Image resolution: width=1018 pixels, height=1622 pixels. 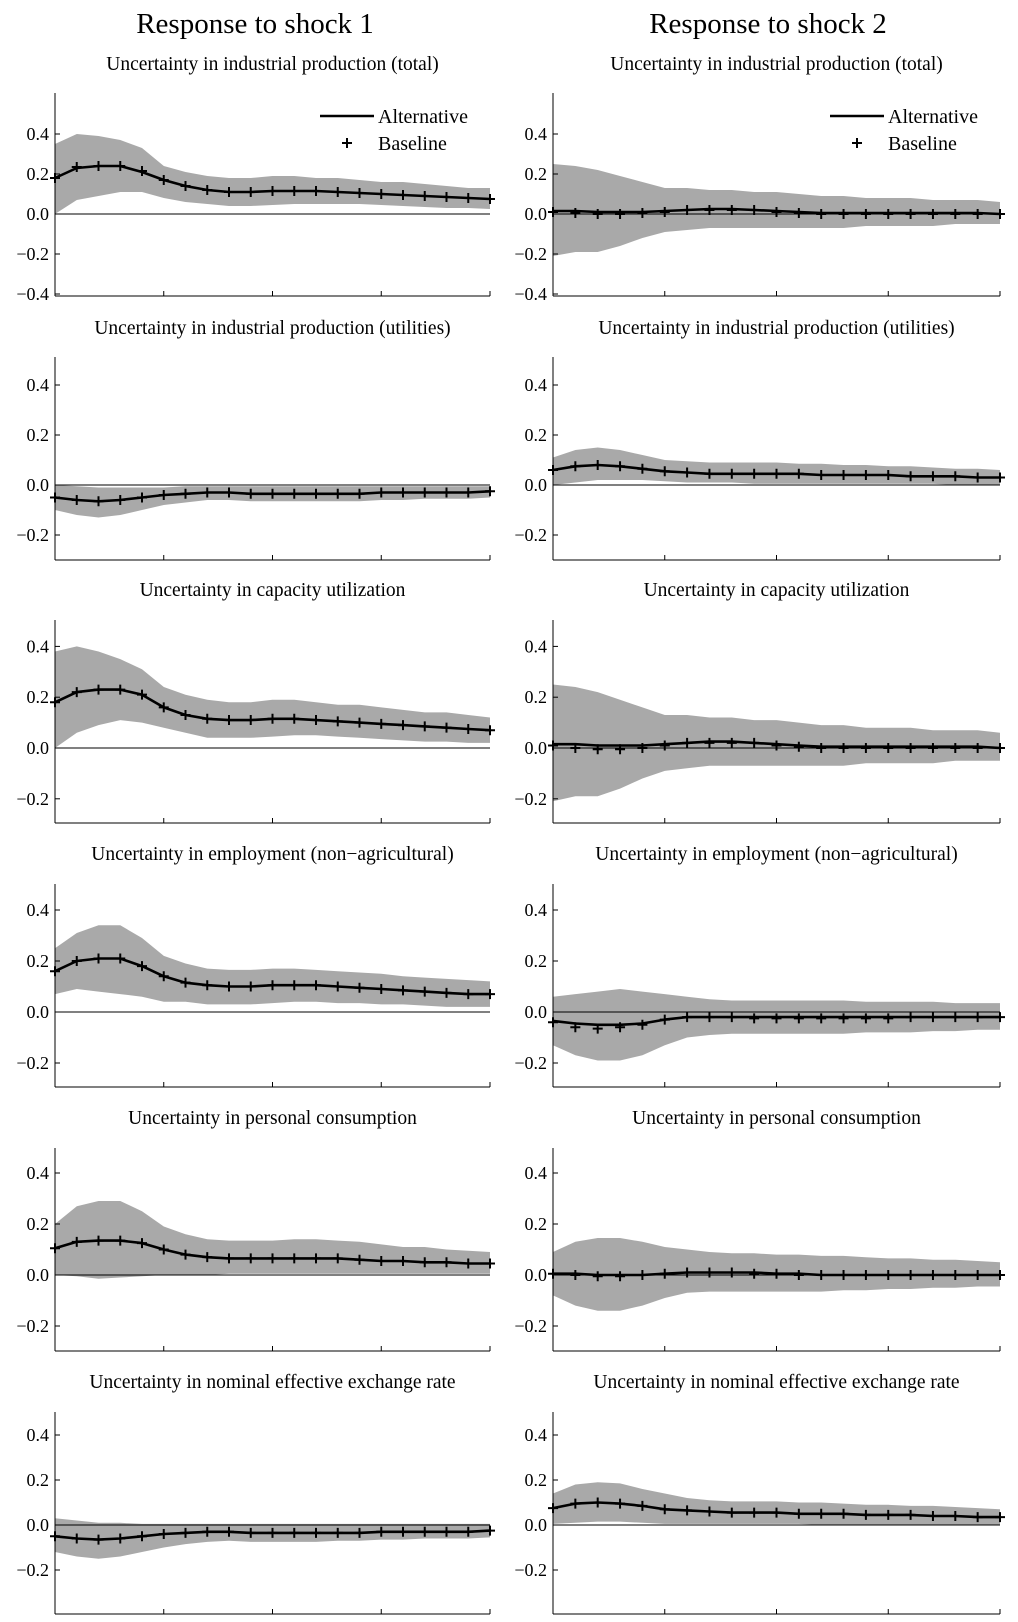 What do you see at coordinates (490, 1621) in the screenshot?
I see `x-tick-label: 20` at bounding box center [490, 1621].